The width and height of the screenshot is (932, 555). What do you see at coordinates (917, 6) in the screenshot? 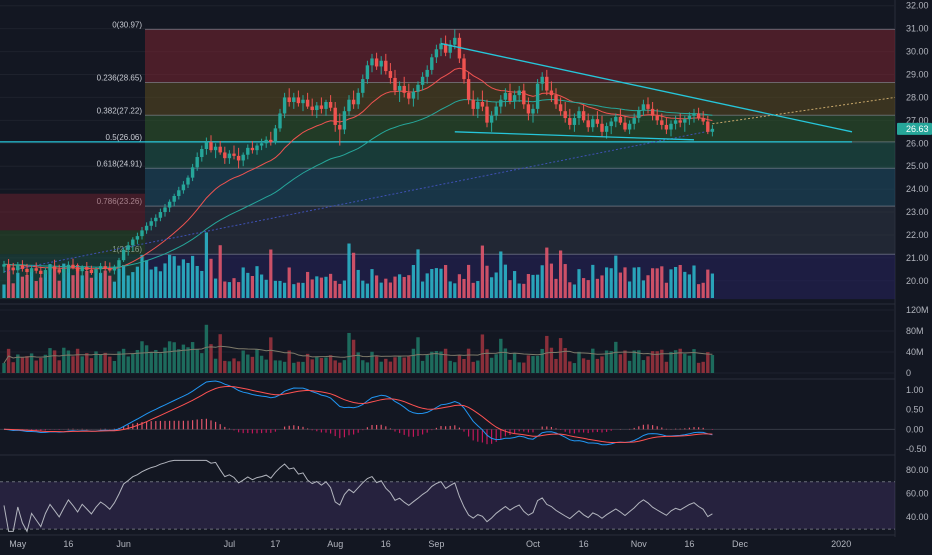
I see `price-tick-label: 32.00` at bounding box center [917, 6].